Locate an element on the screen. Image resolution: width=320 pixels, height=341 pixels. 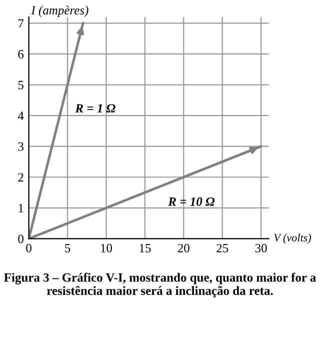
x-tick-label: 30 is located at coordinates (261, 248).